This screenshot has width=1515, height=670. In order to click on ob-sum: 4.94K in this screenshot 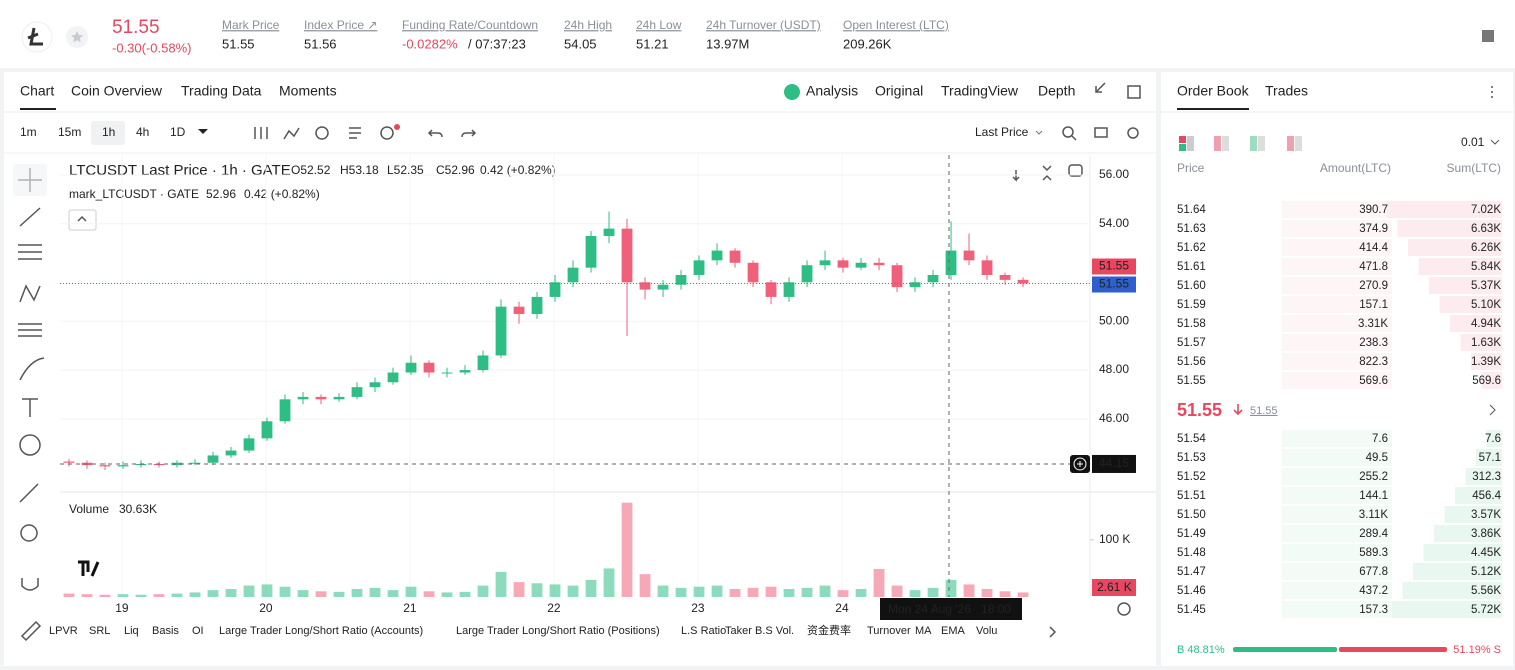, I will do `click(1486, 324)`.